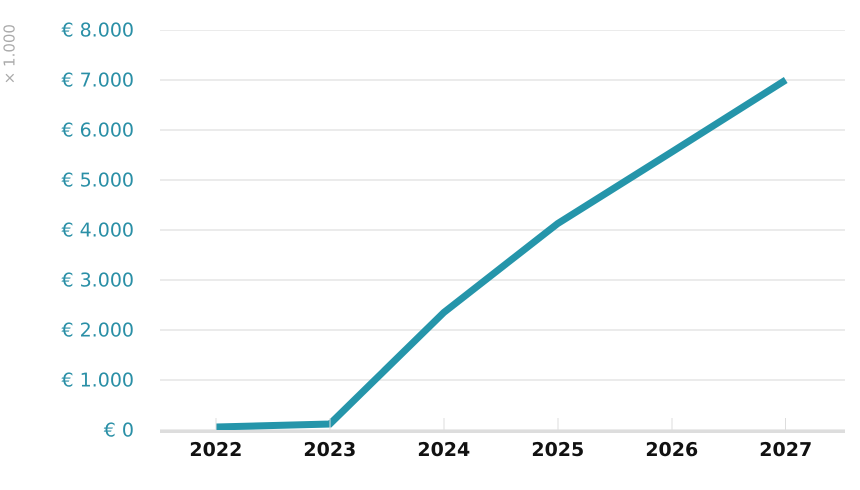  I want to click on y-tick-label: € 6.000, so click(97, 131).